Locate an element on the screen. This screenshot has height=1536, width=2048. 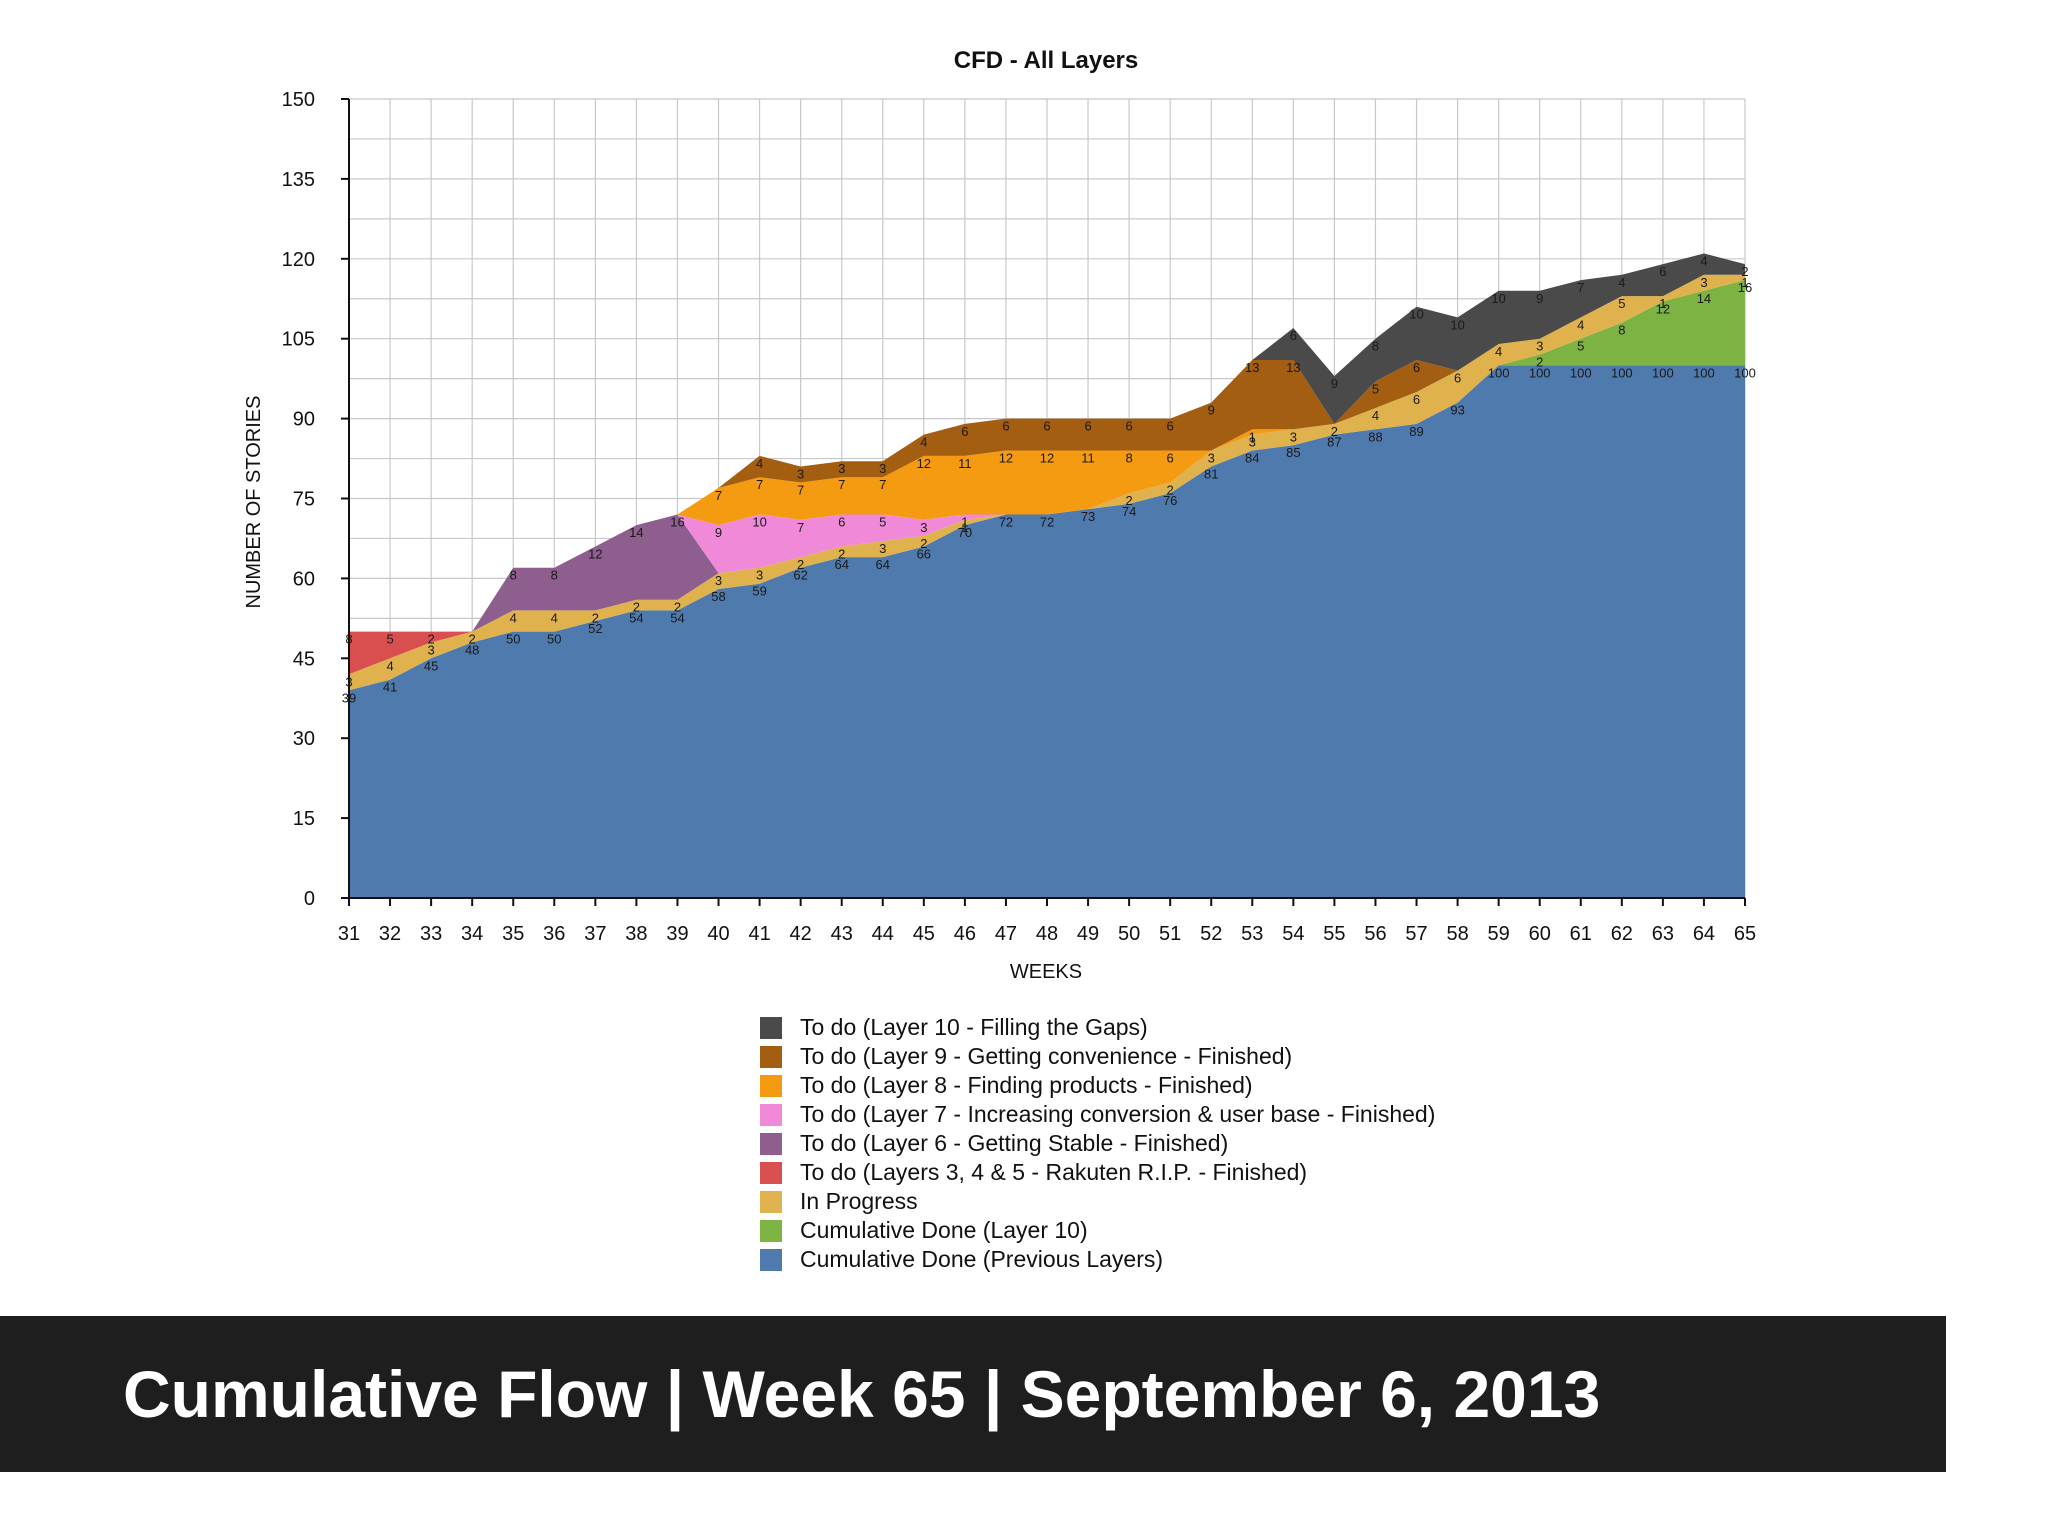
data-label: 52 is located at coordinates (595, 628).